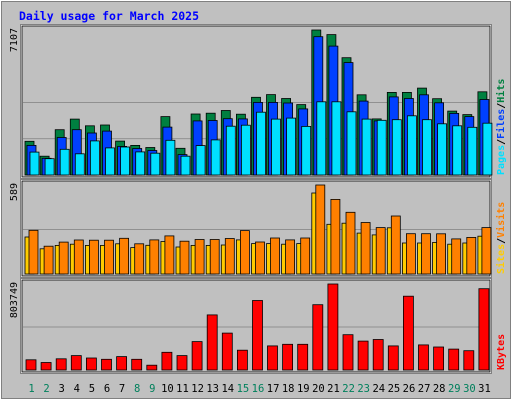  I want to click on x-tick-label: 23, so click(363, 389).